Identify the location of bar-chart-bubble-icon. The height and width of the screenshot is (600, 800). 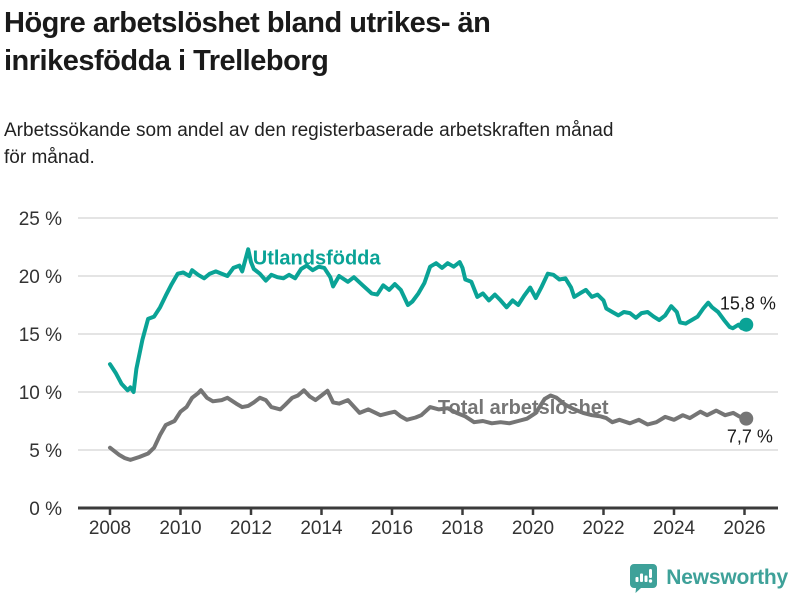
(644, 578).